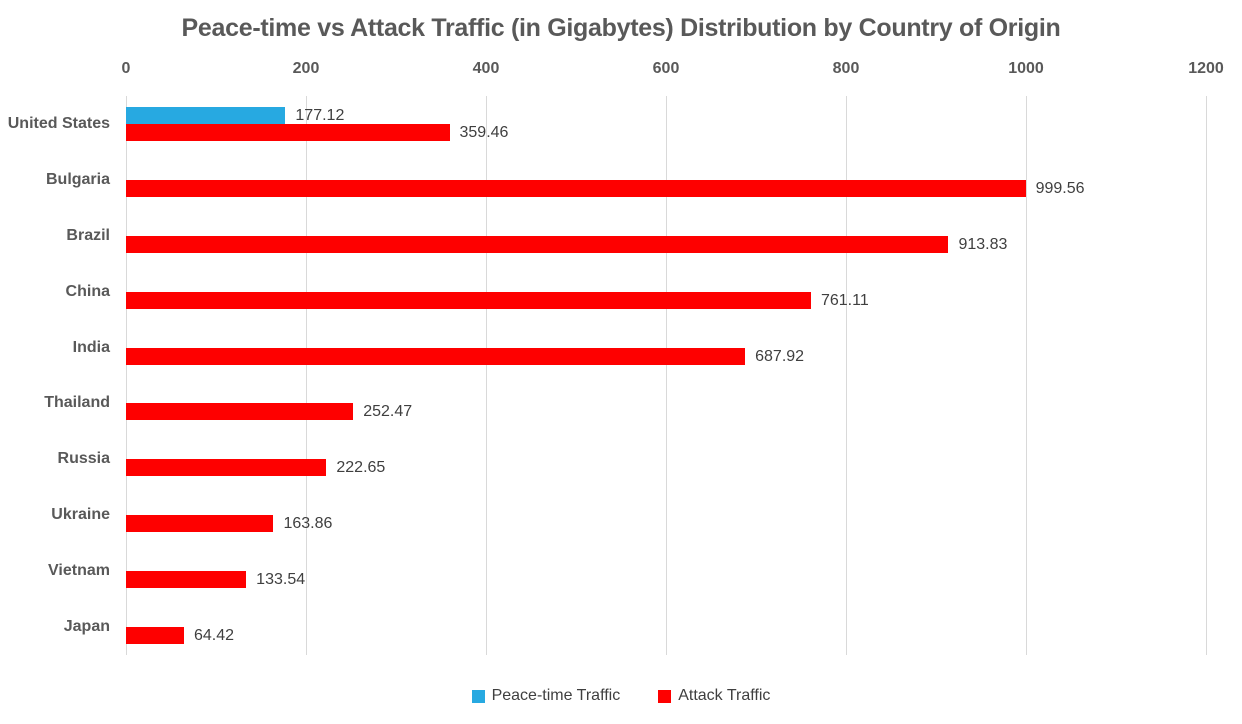 This screenshot has height=724, width=1242. I want to click on bar-value-label: 359.46, so click(484, 132).